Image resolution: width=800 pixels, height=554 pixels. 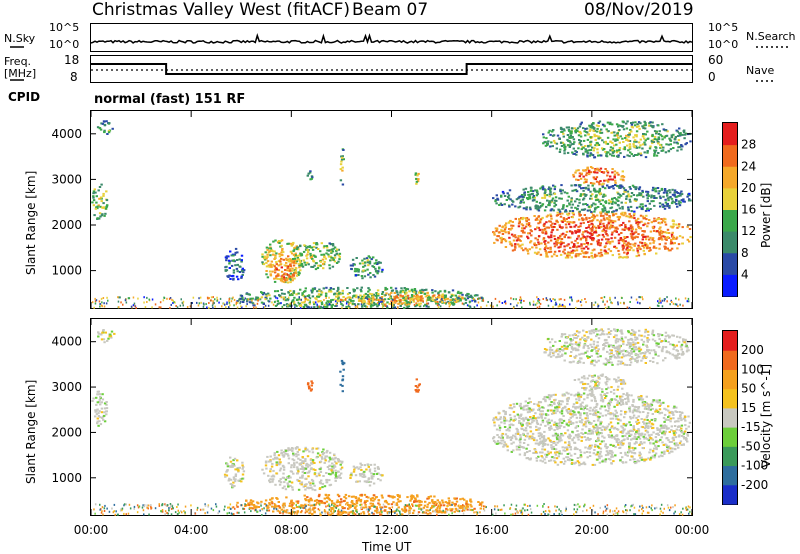 What do you see at coordinates (748, 210) in the screenshot?
I see `power-colorbar-tick: 16` at bounding box center [748, 210].